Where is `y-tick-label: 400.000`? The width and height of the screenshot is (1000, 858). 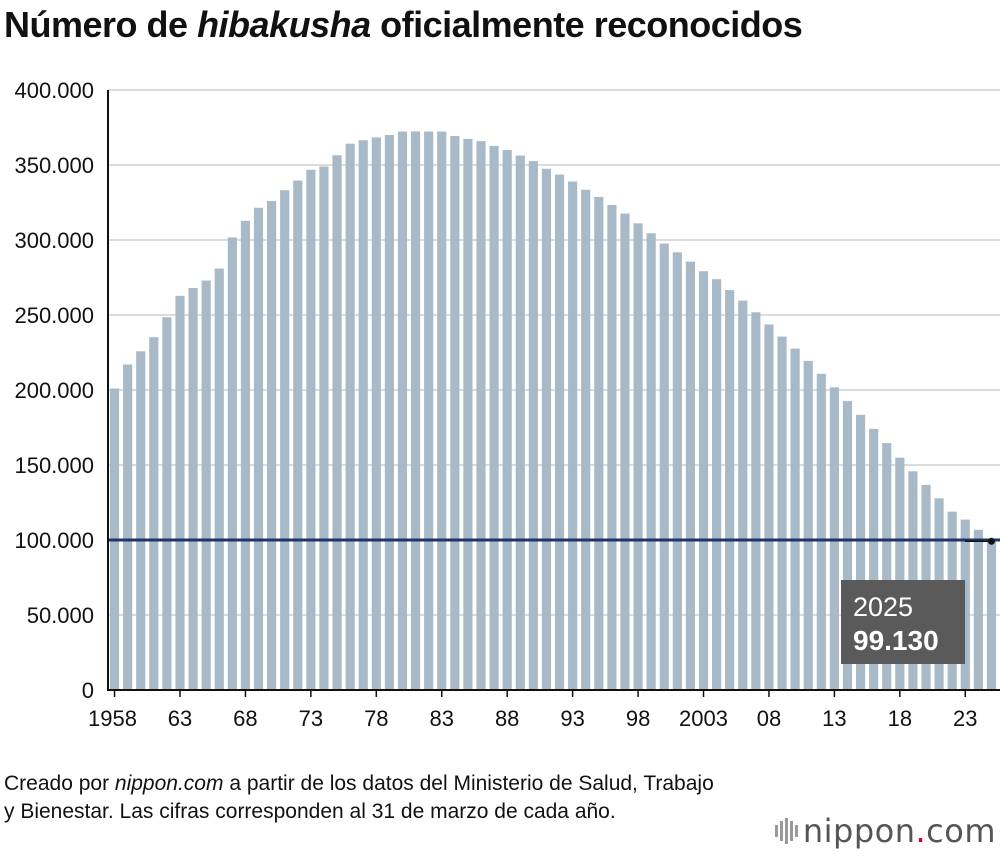
y-tick-label: 400.000 is located at coordinates (54, 90).